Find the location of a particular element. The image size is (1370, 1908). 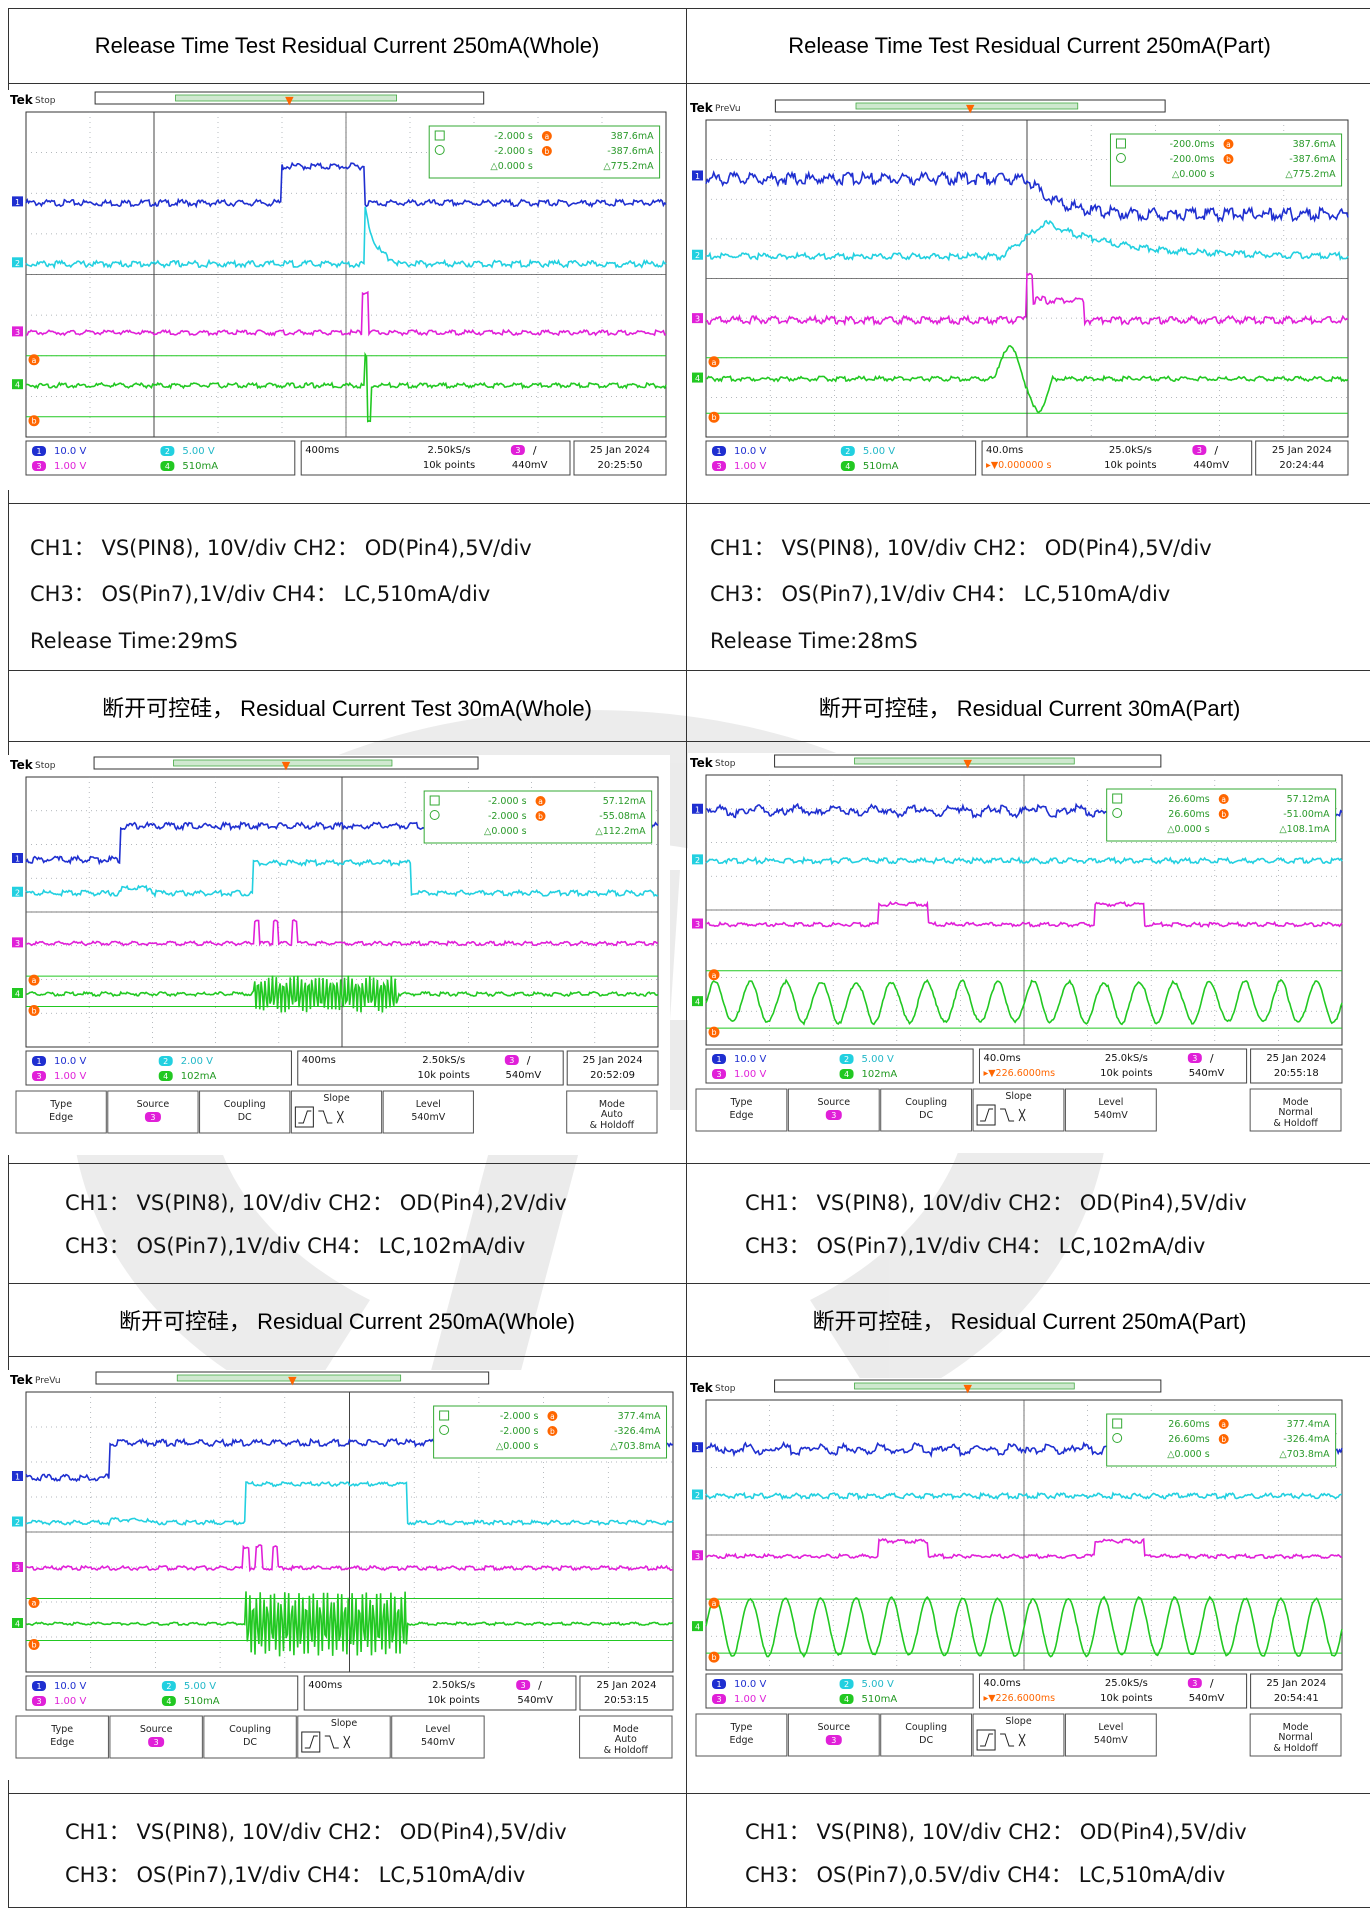

cursor-b-value: -387.6mA is located at coordinates (1312, 159).